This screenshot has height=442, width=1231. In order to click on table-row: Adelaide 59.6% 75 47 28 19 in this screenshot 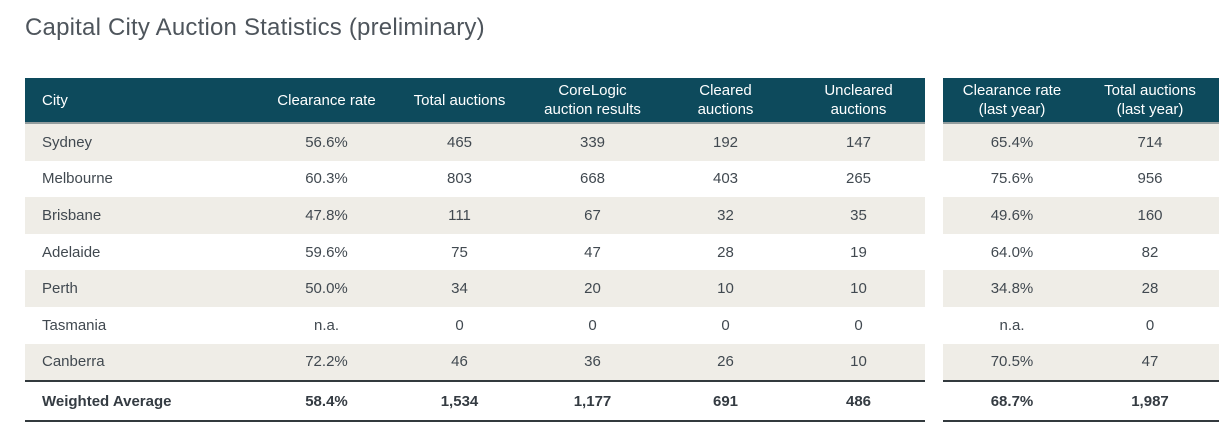, I will do `click(475, 252)`.